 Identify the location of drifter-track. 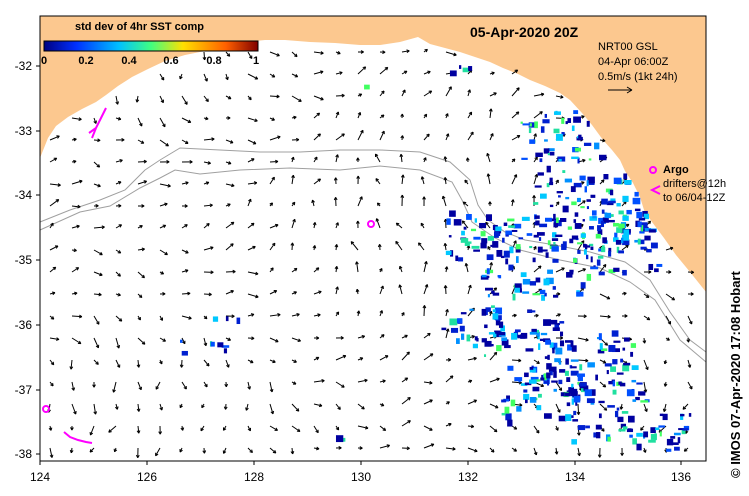
(97, 123).